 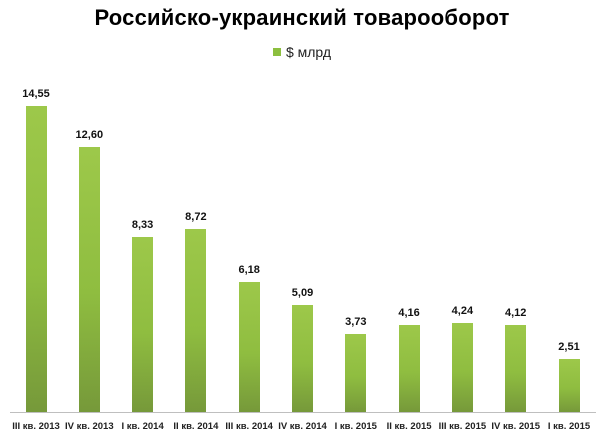 I want to click on data-label: 12,60, so click(x=89, y=135).